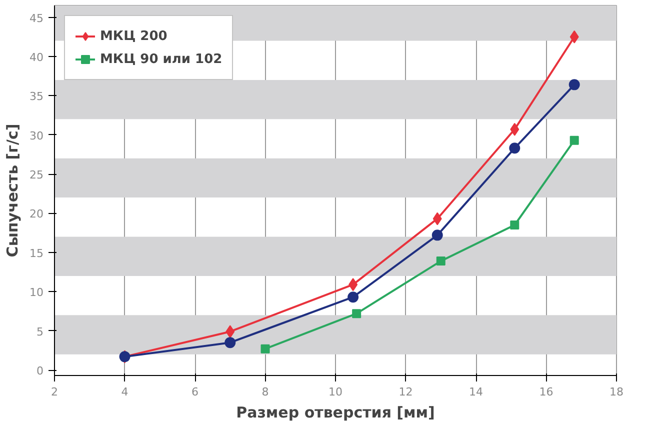 The image size is (646, 430). I want to click on y-tick-label: 20, so click(37, 214).